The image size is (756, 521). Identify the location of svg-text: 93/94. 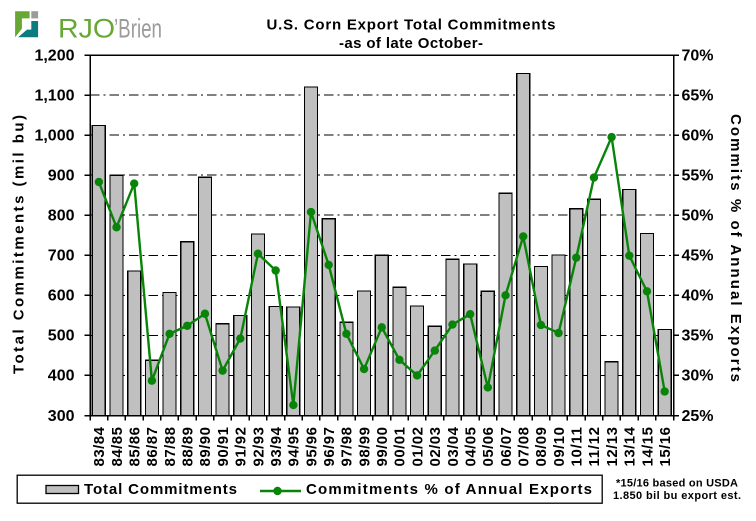
(276, 446).